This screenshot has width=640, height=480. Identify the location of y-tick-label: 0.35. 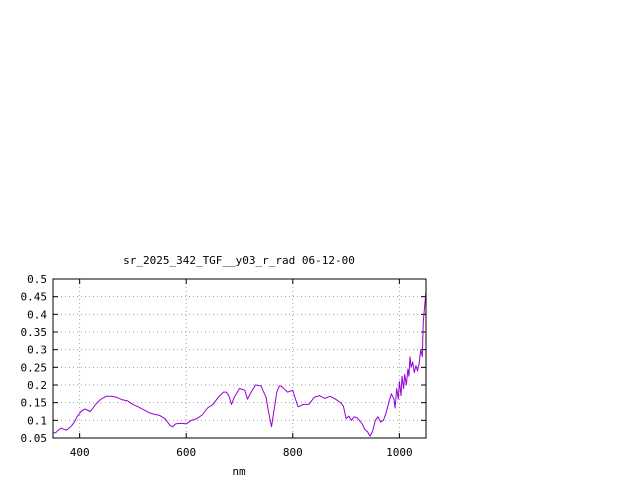
(34, 332).